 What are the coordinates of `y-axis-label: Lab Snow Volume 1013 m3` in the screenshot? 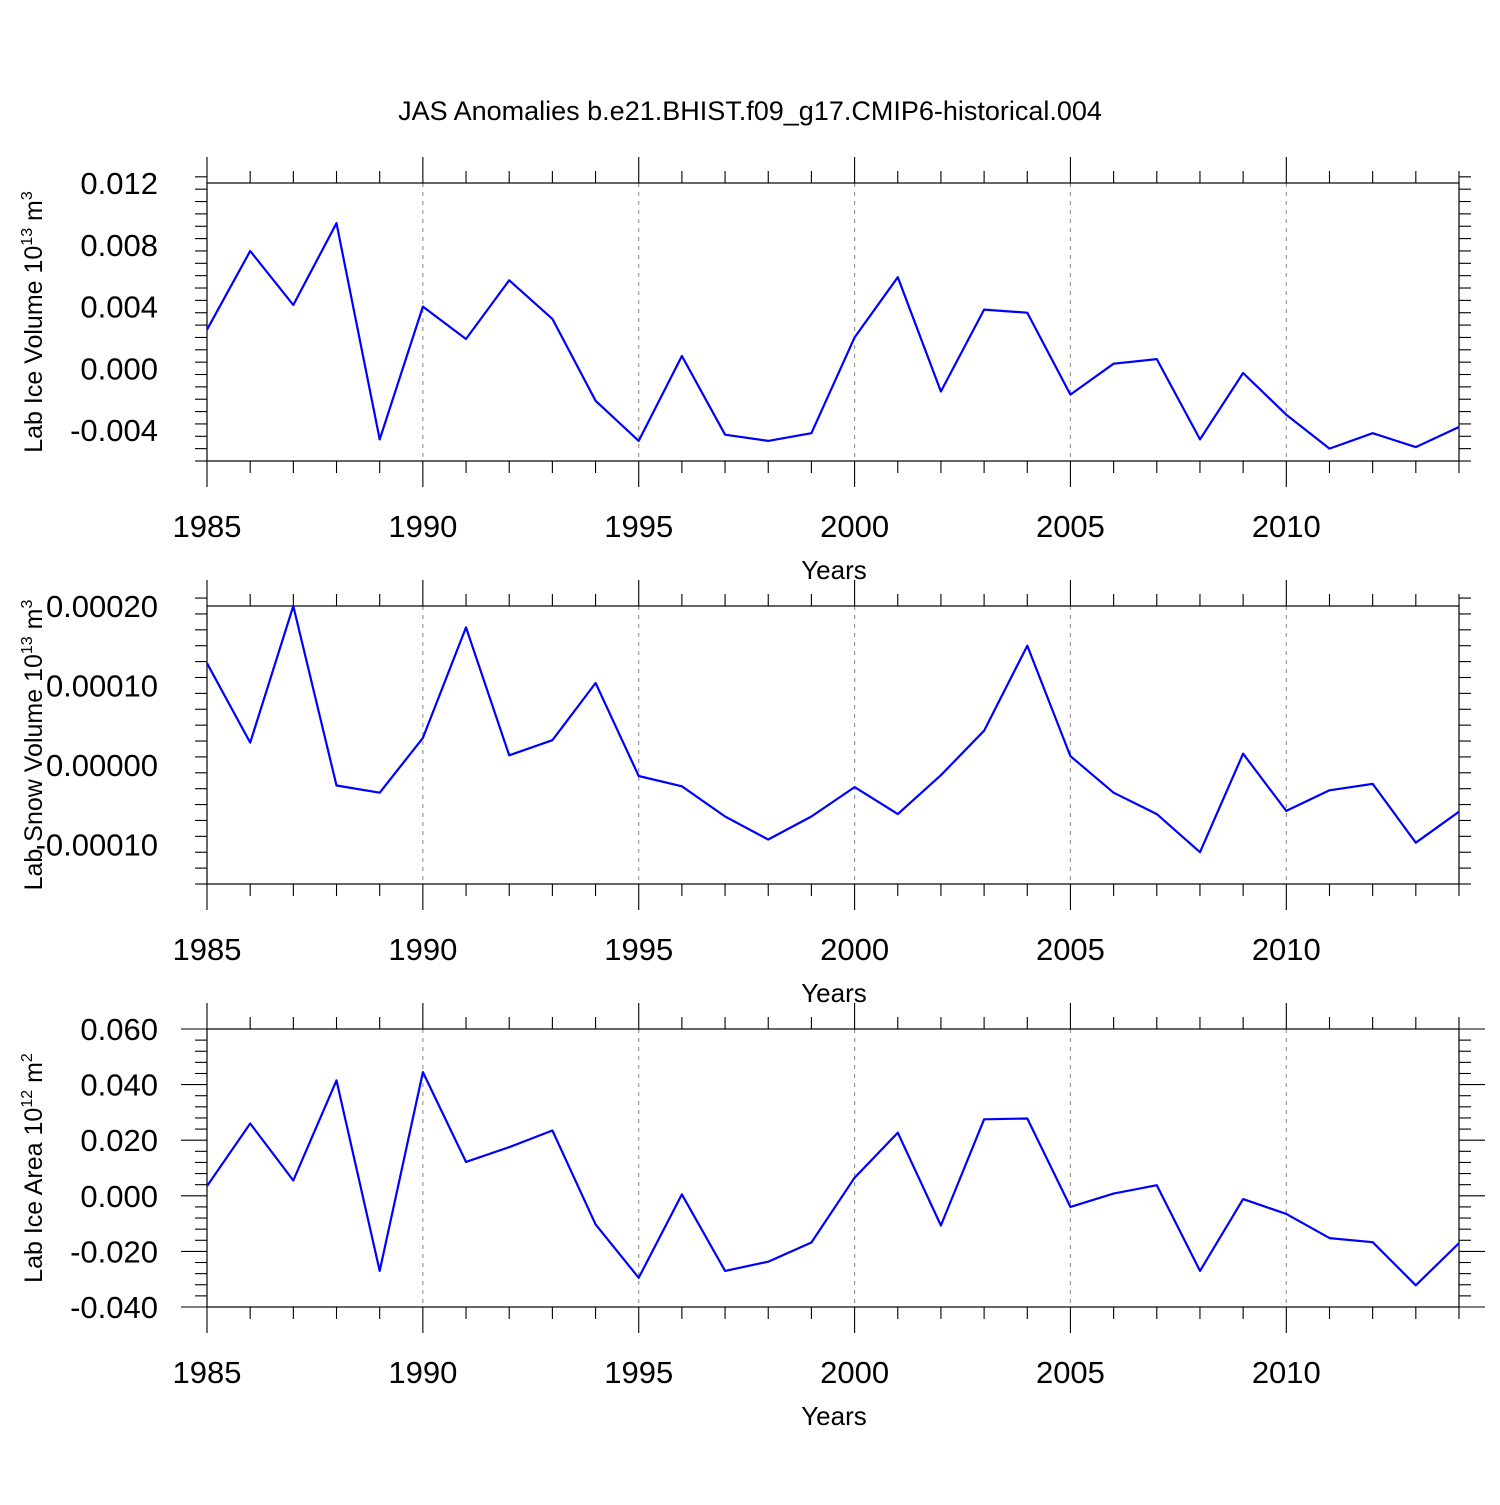 It's located at (33, 745).